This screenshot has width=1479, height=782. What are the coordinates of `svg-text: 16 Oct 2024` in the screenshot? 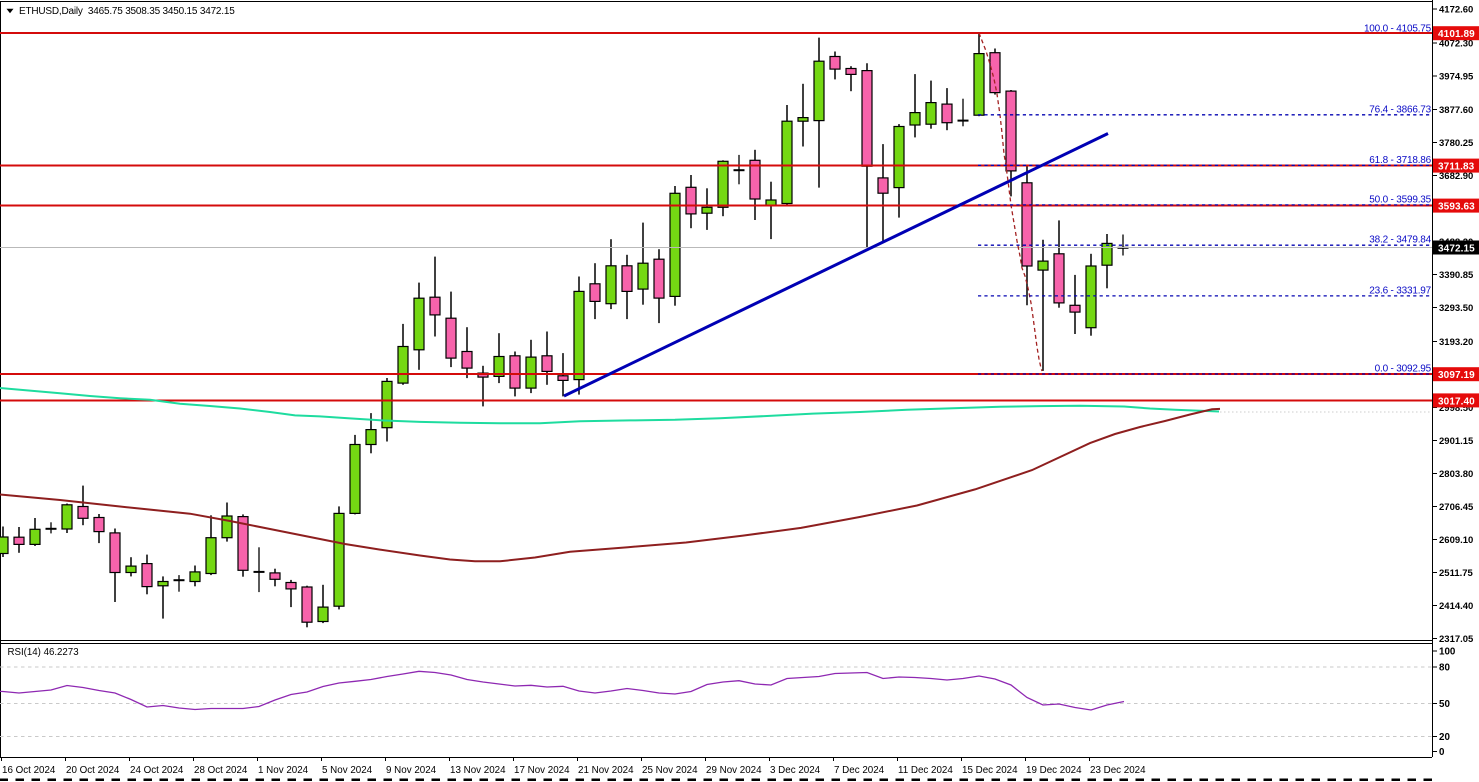 It's located at (29, 770).